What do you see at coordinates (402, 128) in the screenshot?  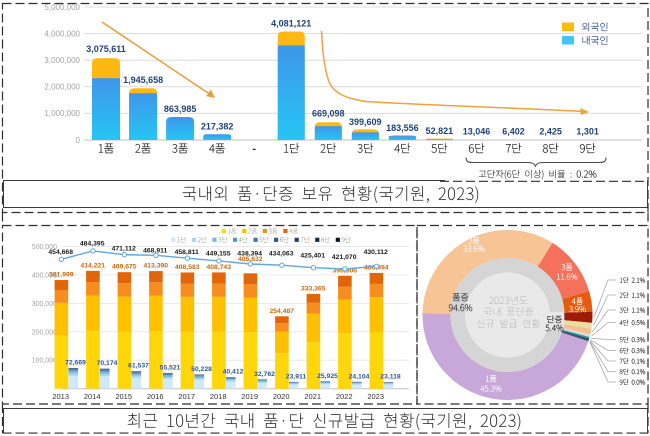 I see `svg-text: 183,556` at bounding box center [402, 128].